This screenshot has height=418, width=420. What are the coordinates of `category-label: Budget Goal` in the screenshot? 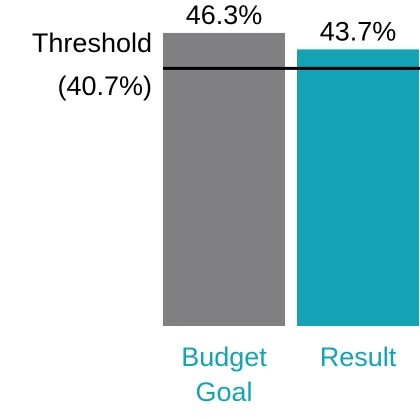 It's located at (224, 374).